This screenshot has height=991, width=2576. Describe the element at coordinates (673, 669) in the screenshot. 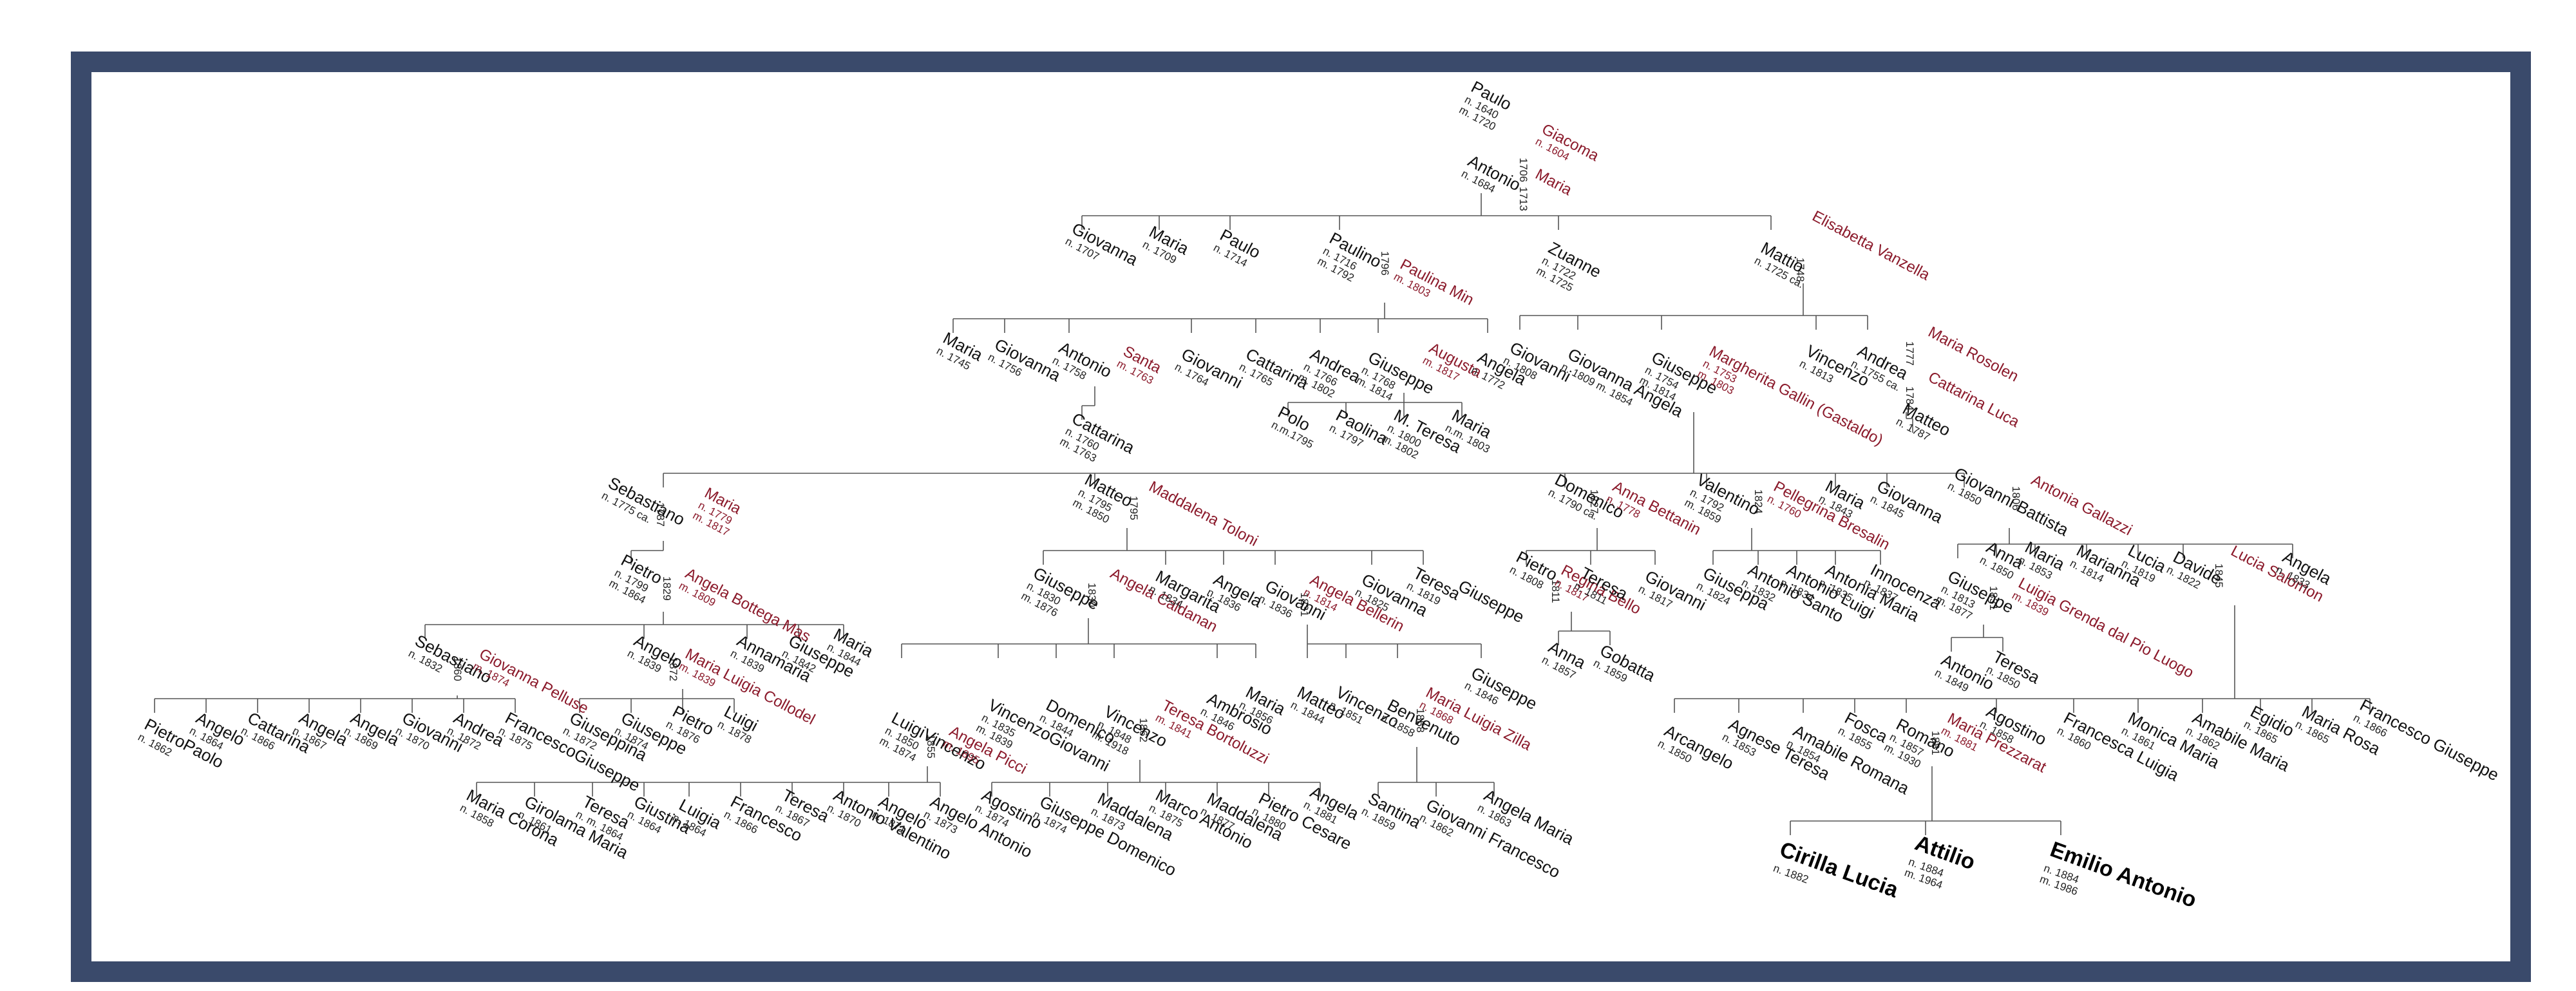

I see `marriage-year: 1872` at that location.